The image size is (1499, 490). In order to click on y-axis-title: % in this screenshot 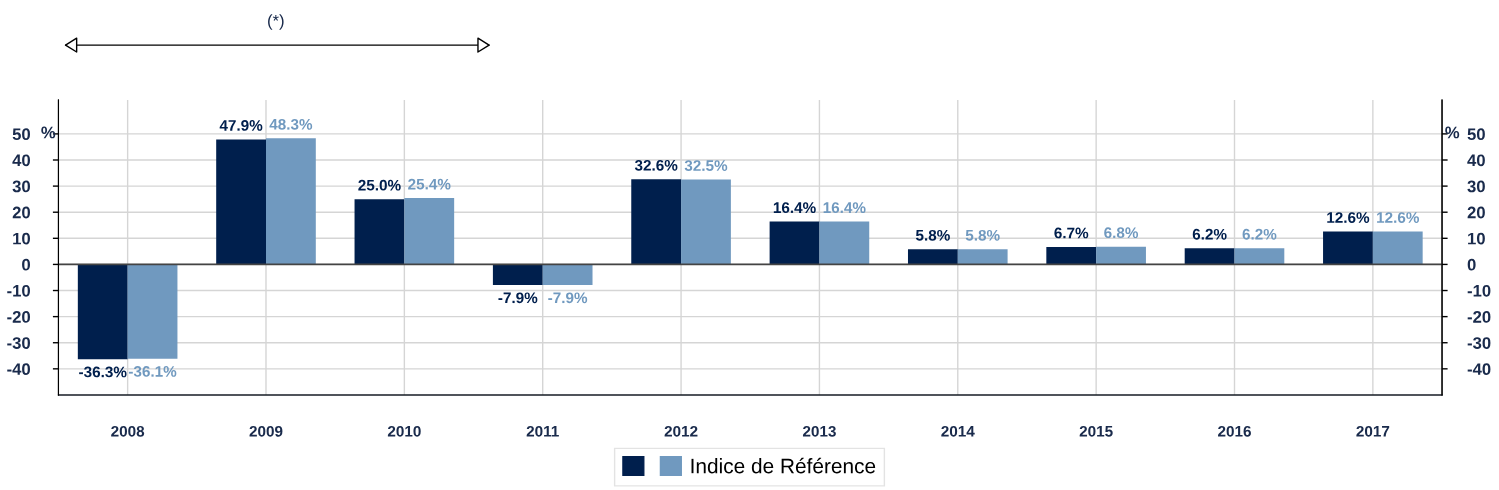, I will do `click(48, 132)`.